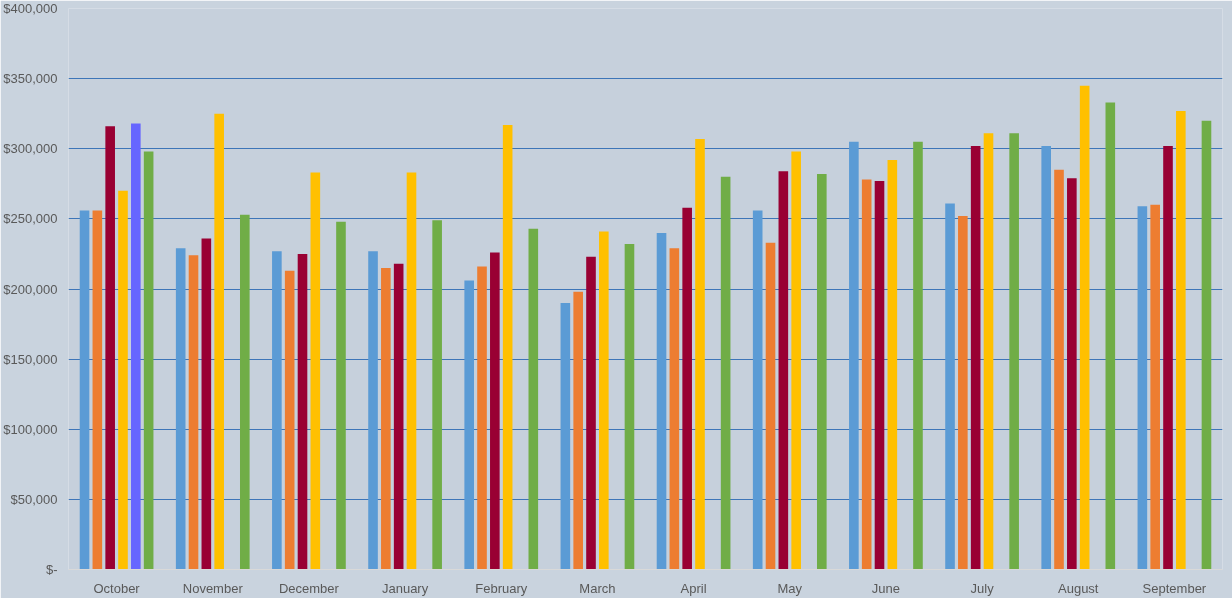 Image resolution: width=1232 pixels, height=598 pixels. What do you see at coordinates (982, 588) in the screenshot?
I see `x-tick-label: July` at bounding box center [982, 588].